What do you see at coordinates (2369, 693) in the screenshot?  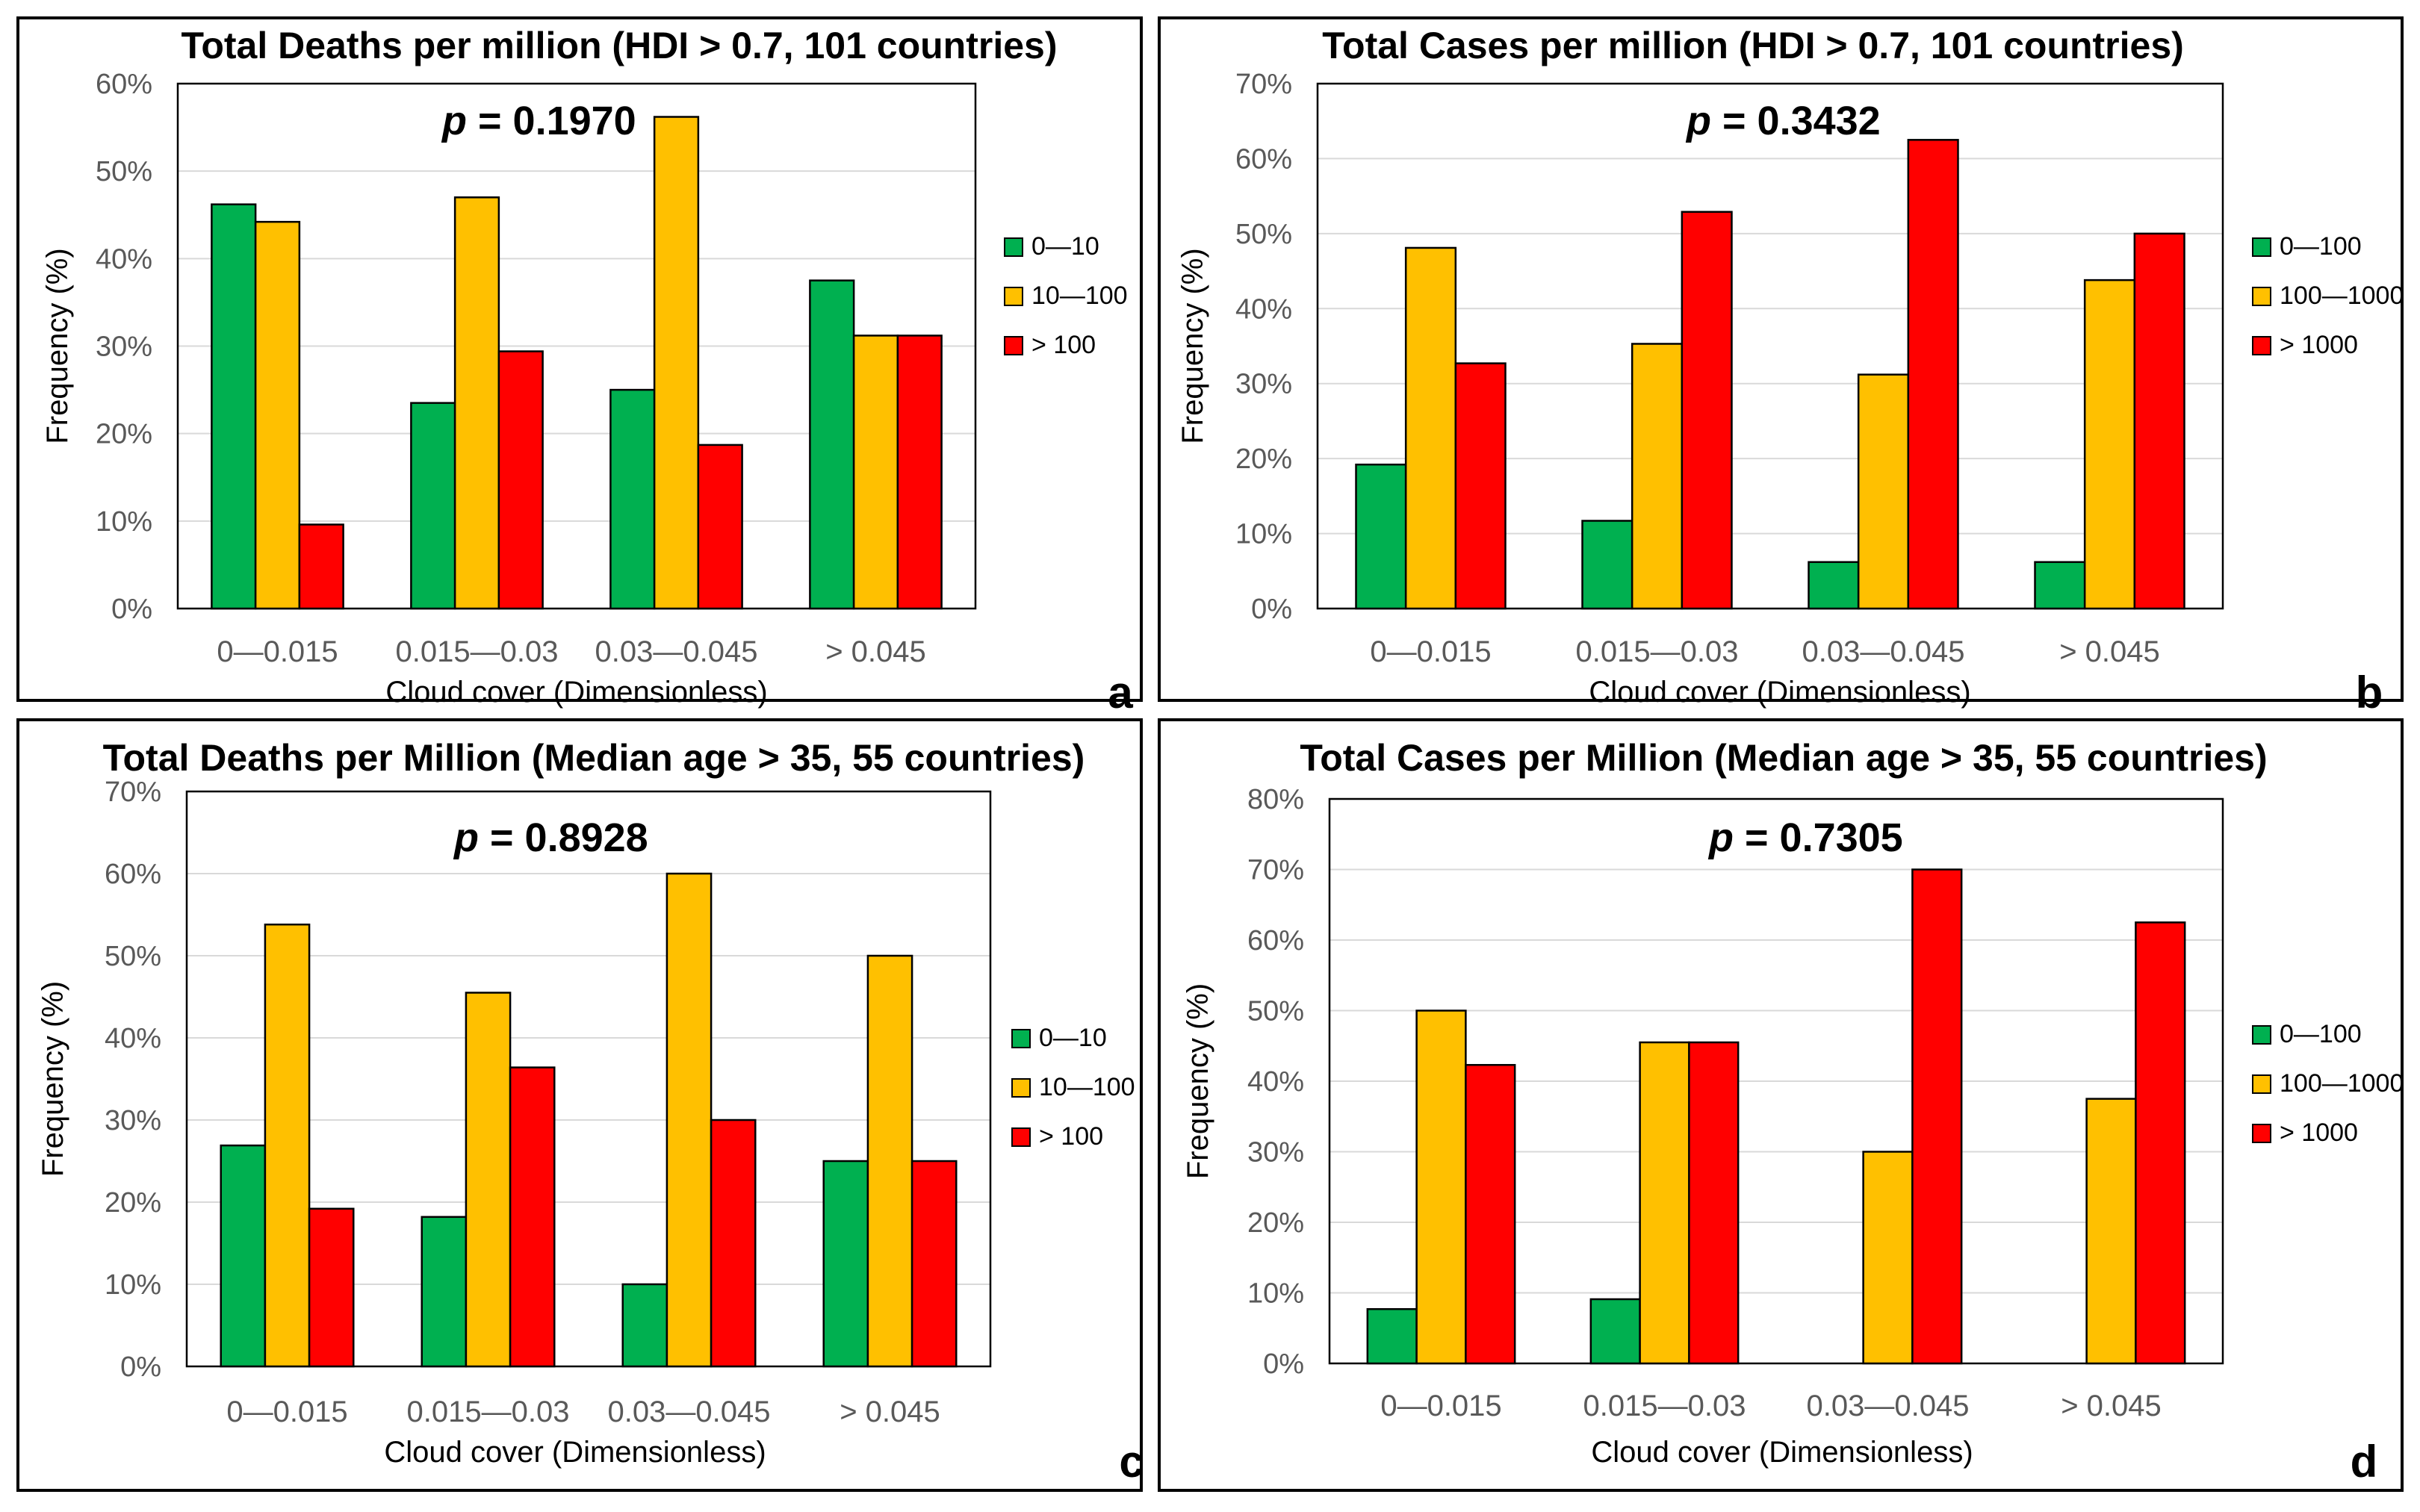 I see `panel-letter: b` at bounding box center [2369, 693].